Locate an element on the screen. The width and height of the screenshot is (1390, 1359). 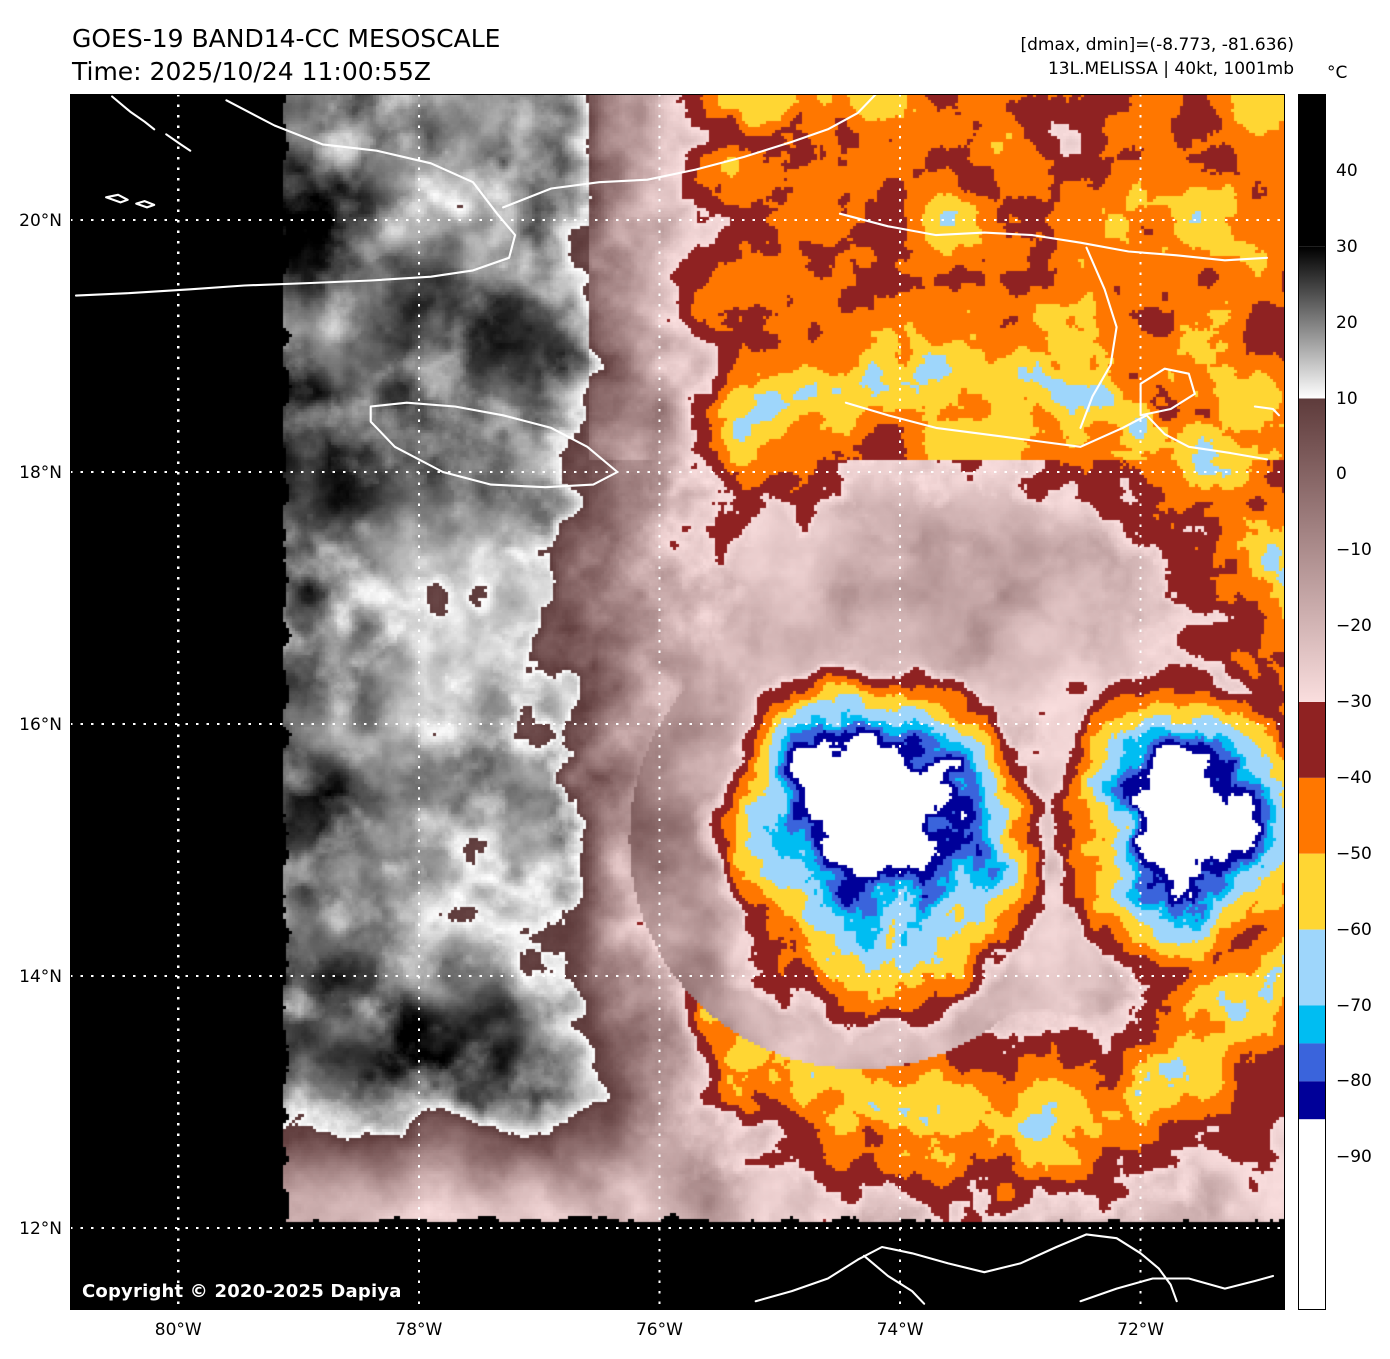
coastline-jamaica is located at coordinates (494, 445).